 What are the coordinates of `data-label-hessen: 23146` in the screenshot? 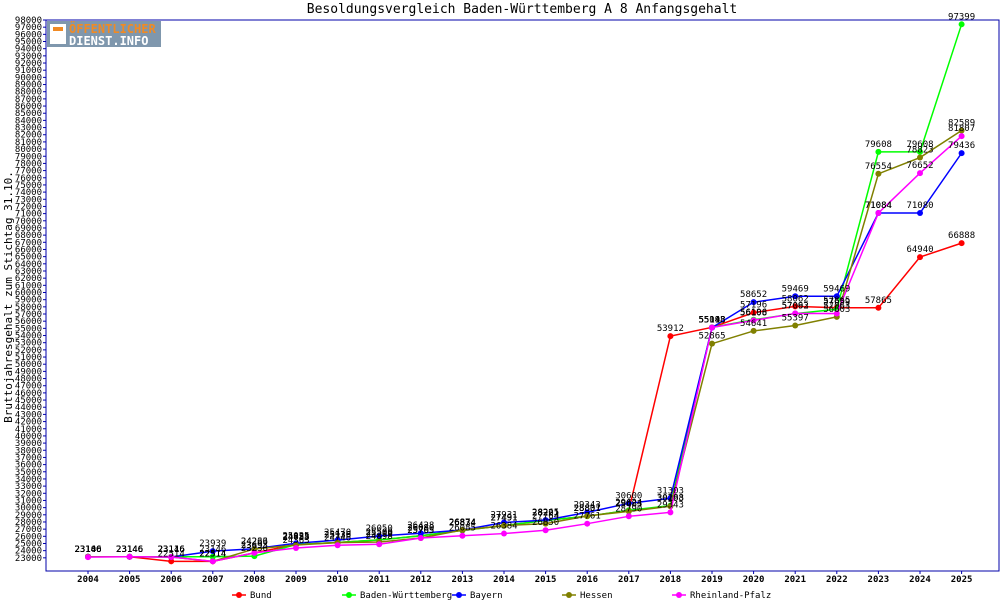 It's located at (129, 550).